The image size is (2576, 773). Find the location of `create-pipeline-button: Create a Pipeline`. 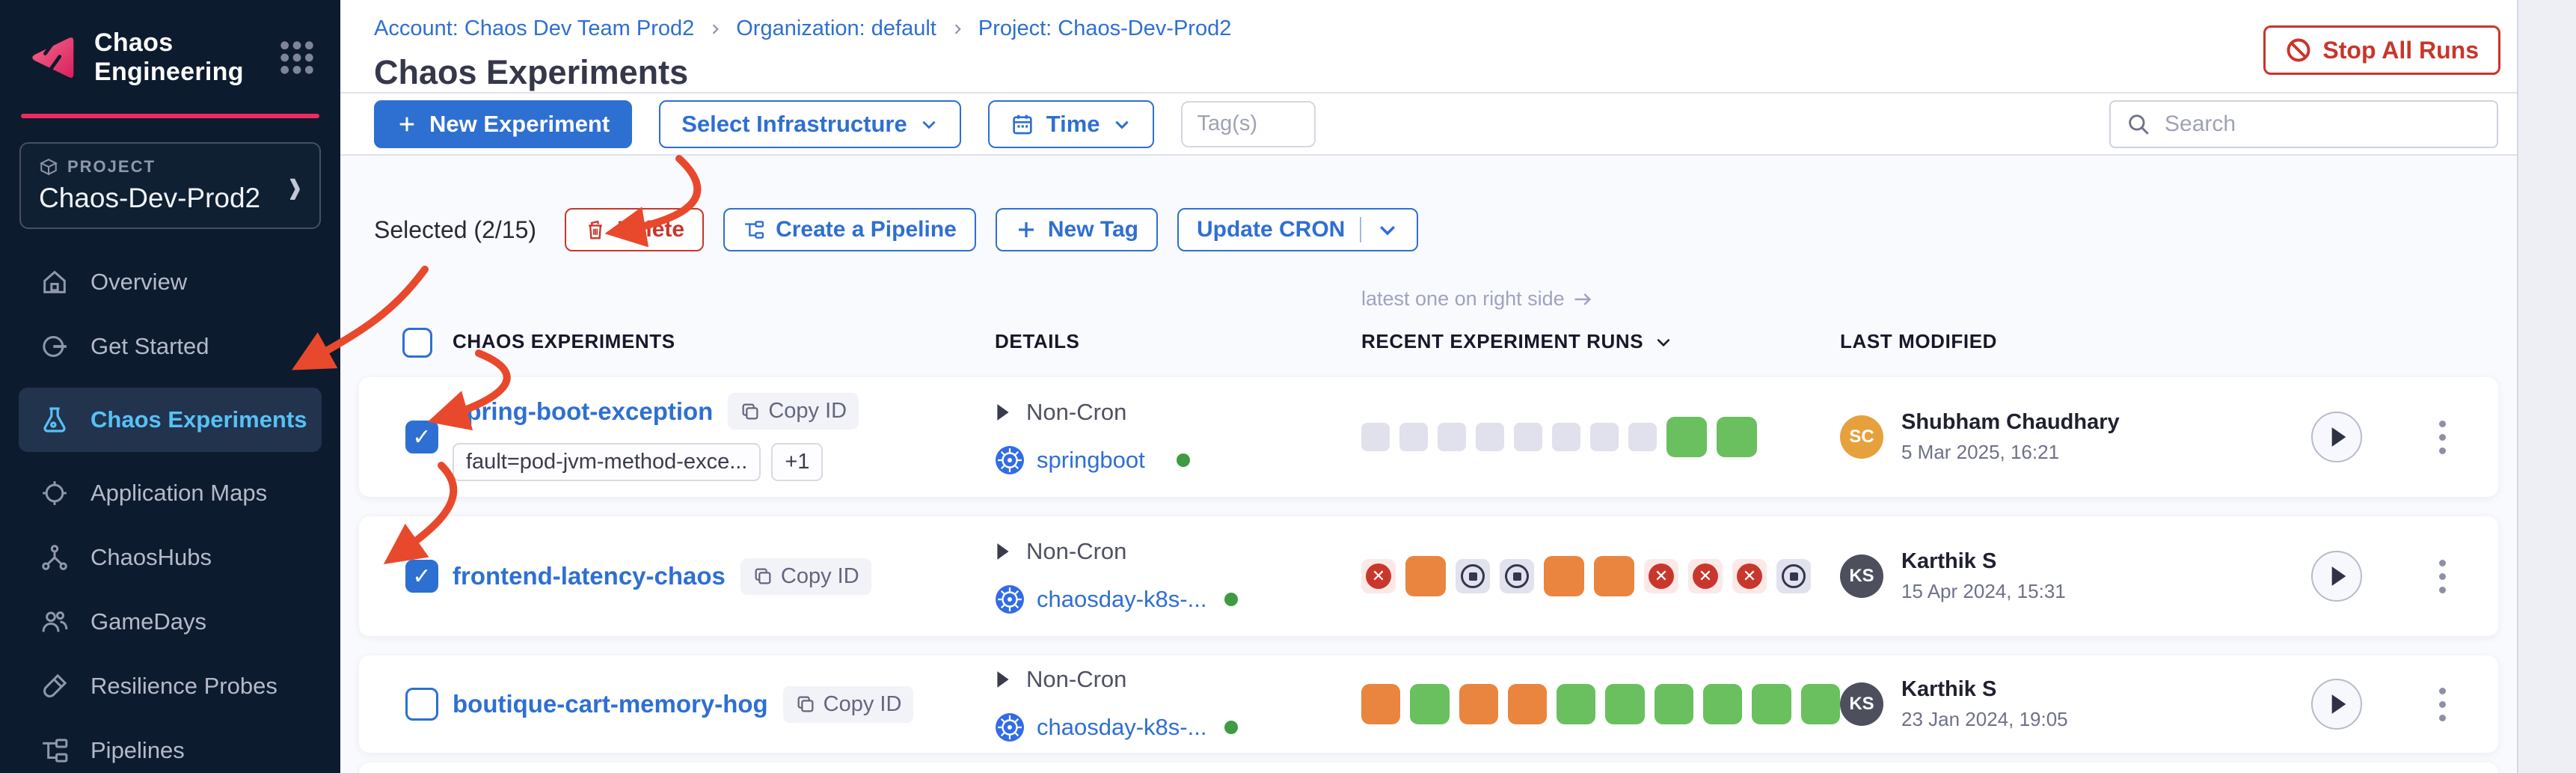

create-pipeline-button: Create a Pipeline is located at coordinates (849, 229).